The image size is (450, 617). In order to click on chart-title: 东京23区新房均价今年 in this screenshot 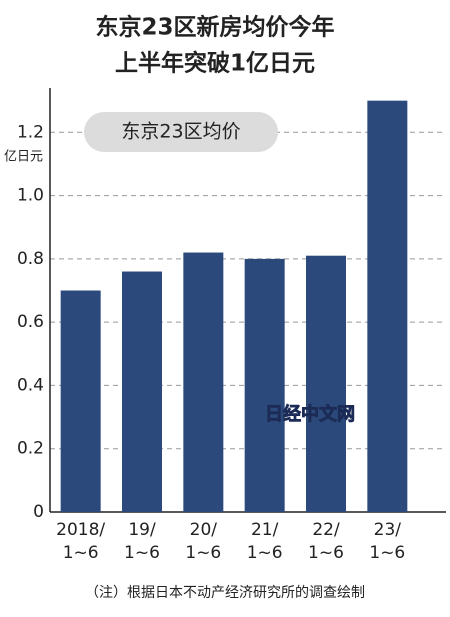, I will do `click(214, 27)`.